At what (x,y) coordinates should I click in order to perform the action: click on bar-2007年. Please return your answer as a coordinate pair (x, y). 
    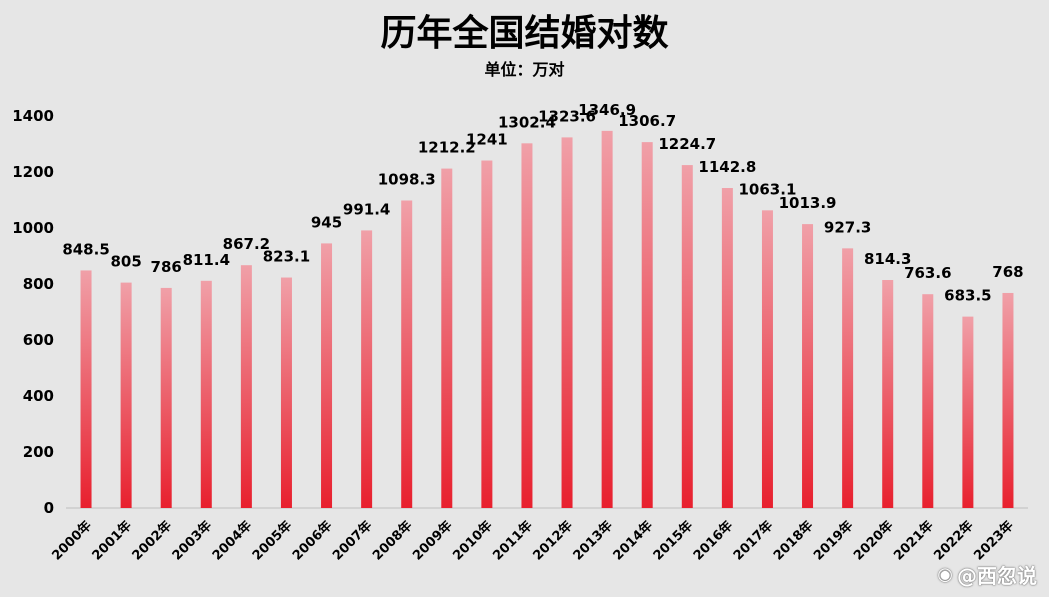
    Looking at the image, I should click on (367, 369).